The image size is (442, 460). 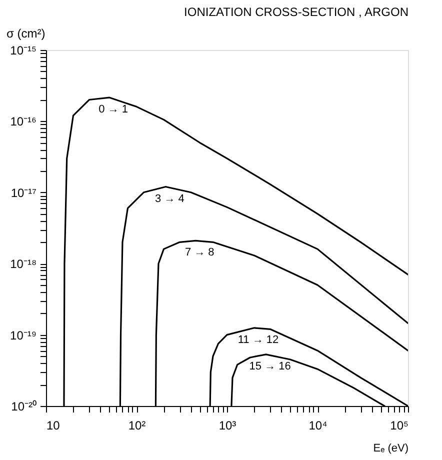 I want to click on series-label: 0 → 1, so click(x=113, y=110).